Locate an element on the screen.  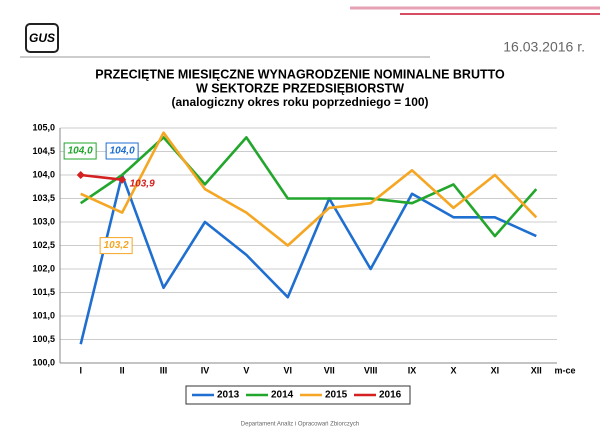
y-tick-label: 104,0 is located at coordinates (43, 174).